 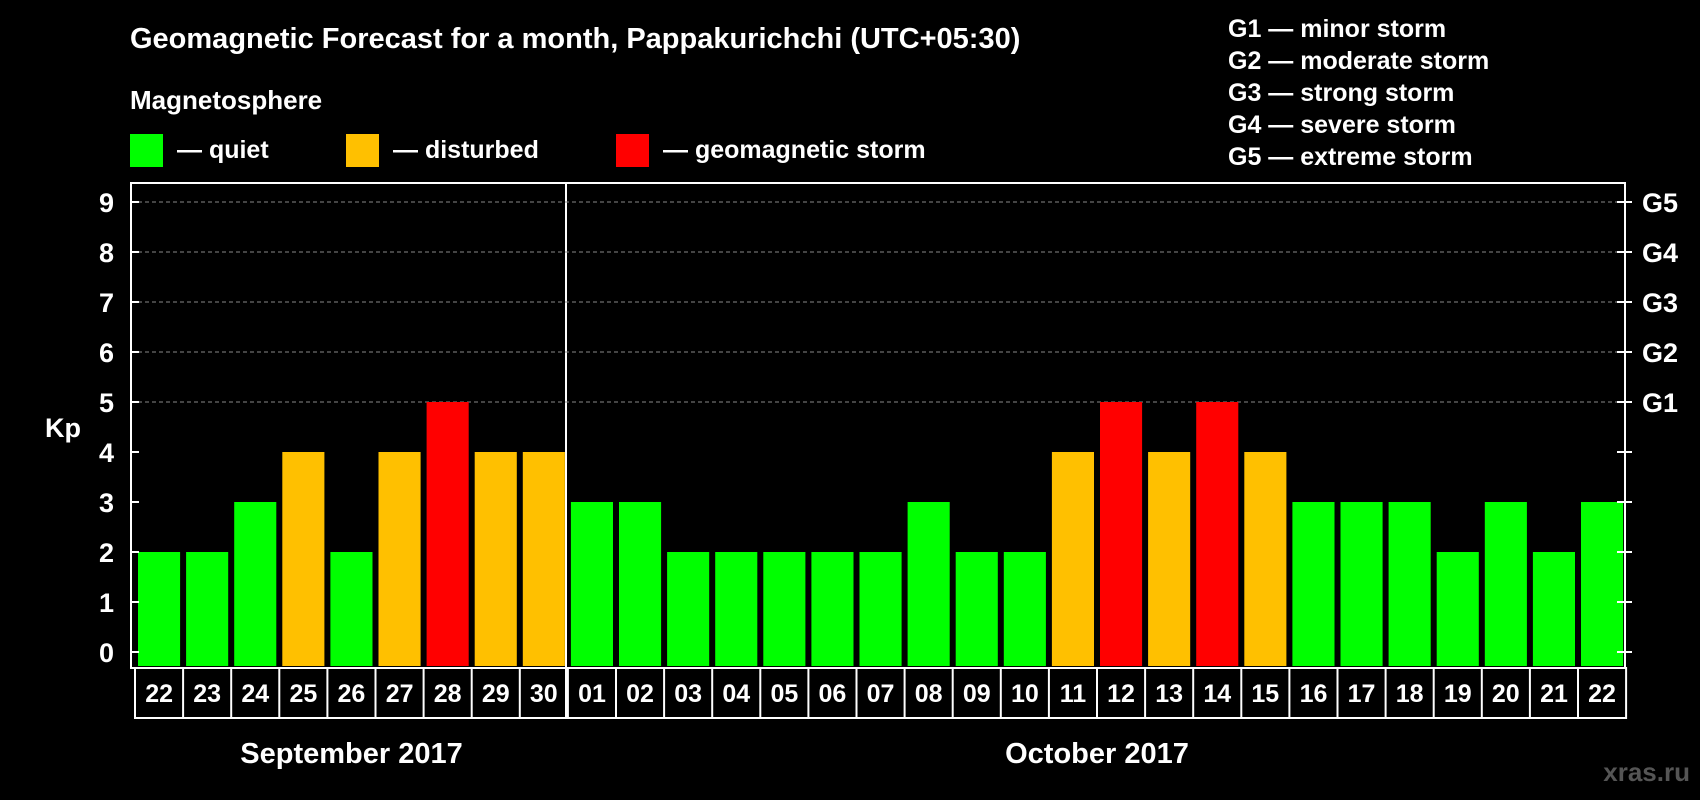 I want to click on day-label: 08, so click(x=929, y=694).